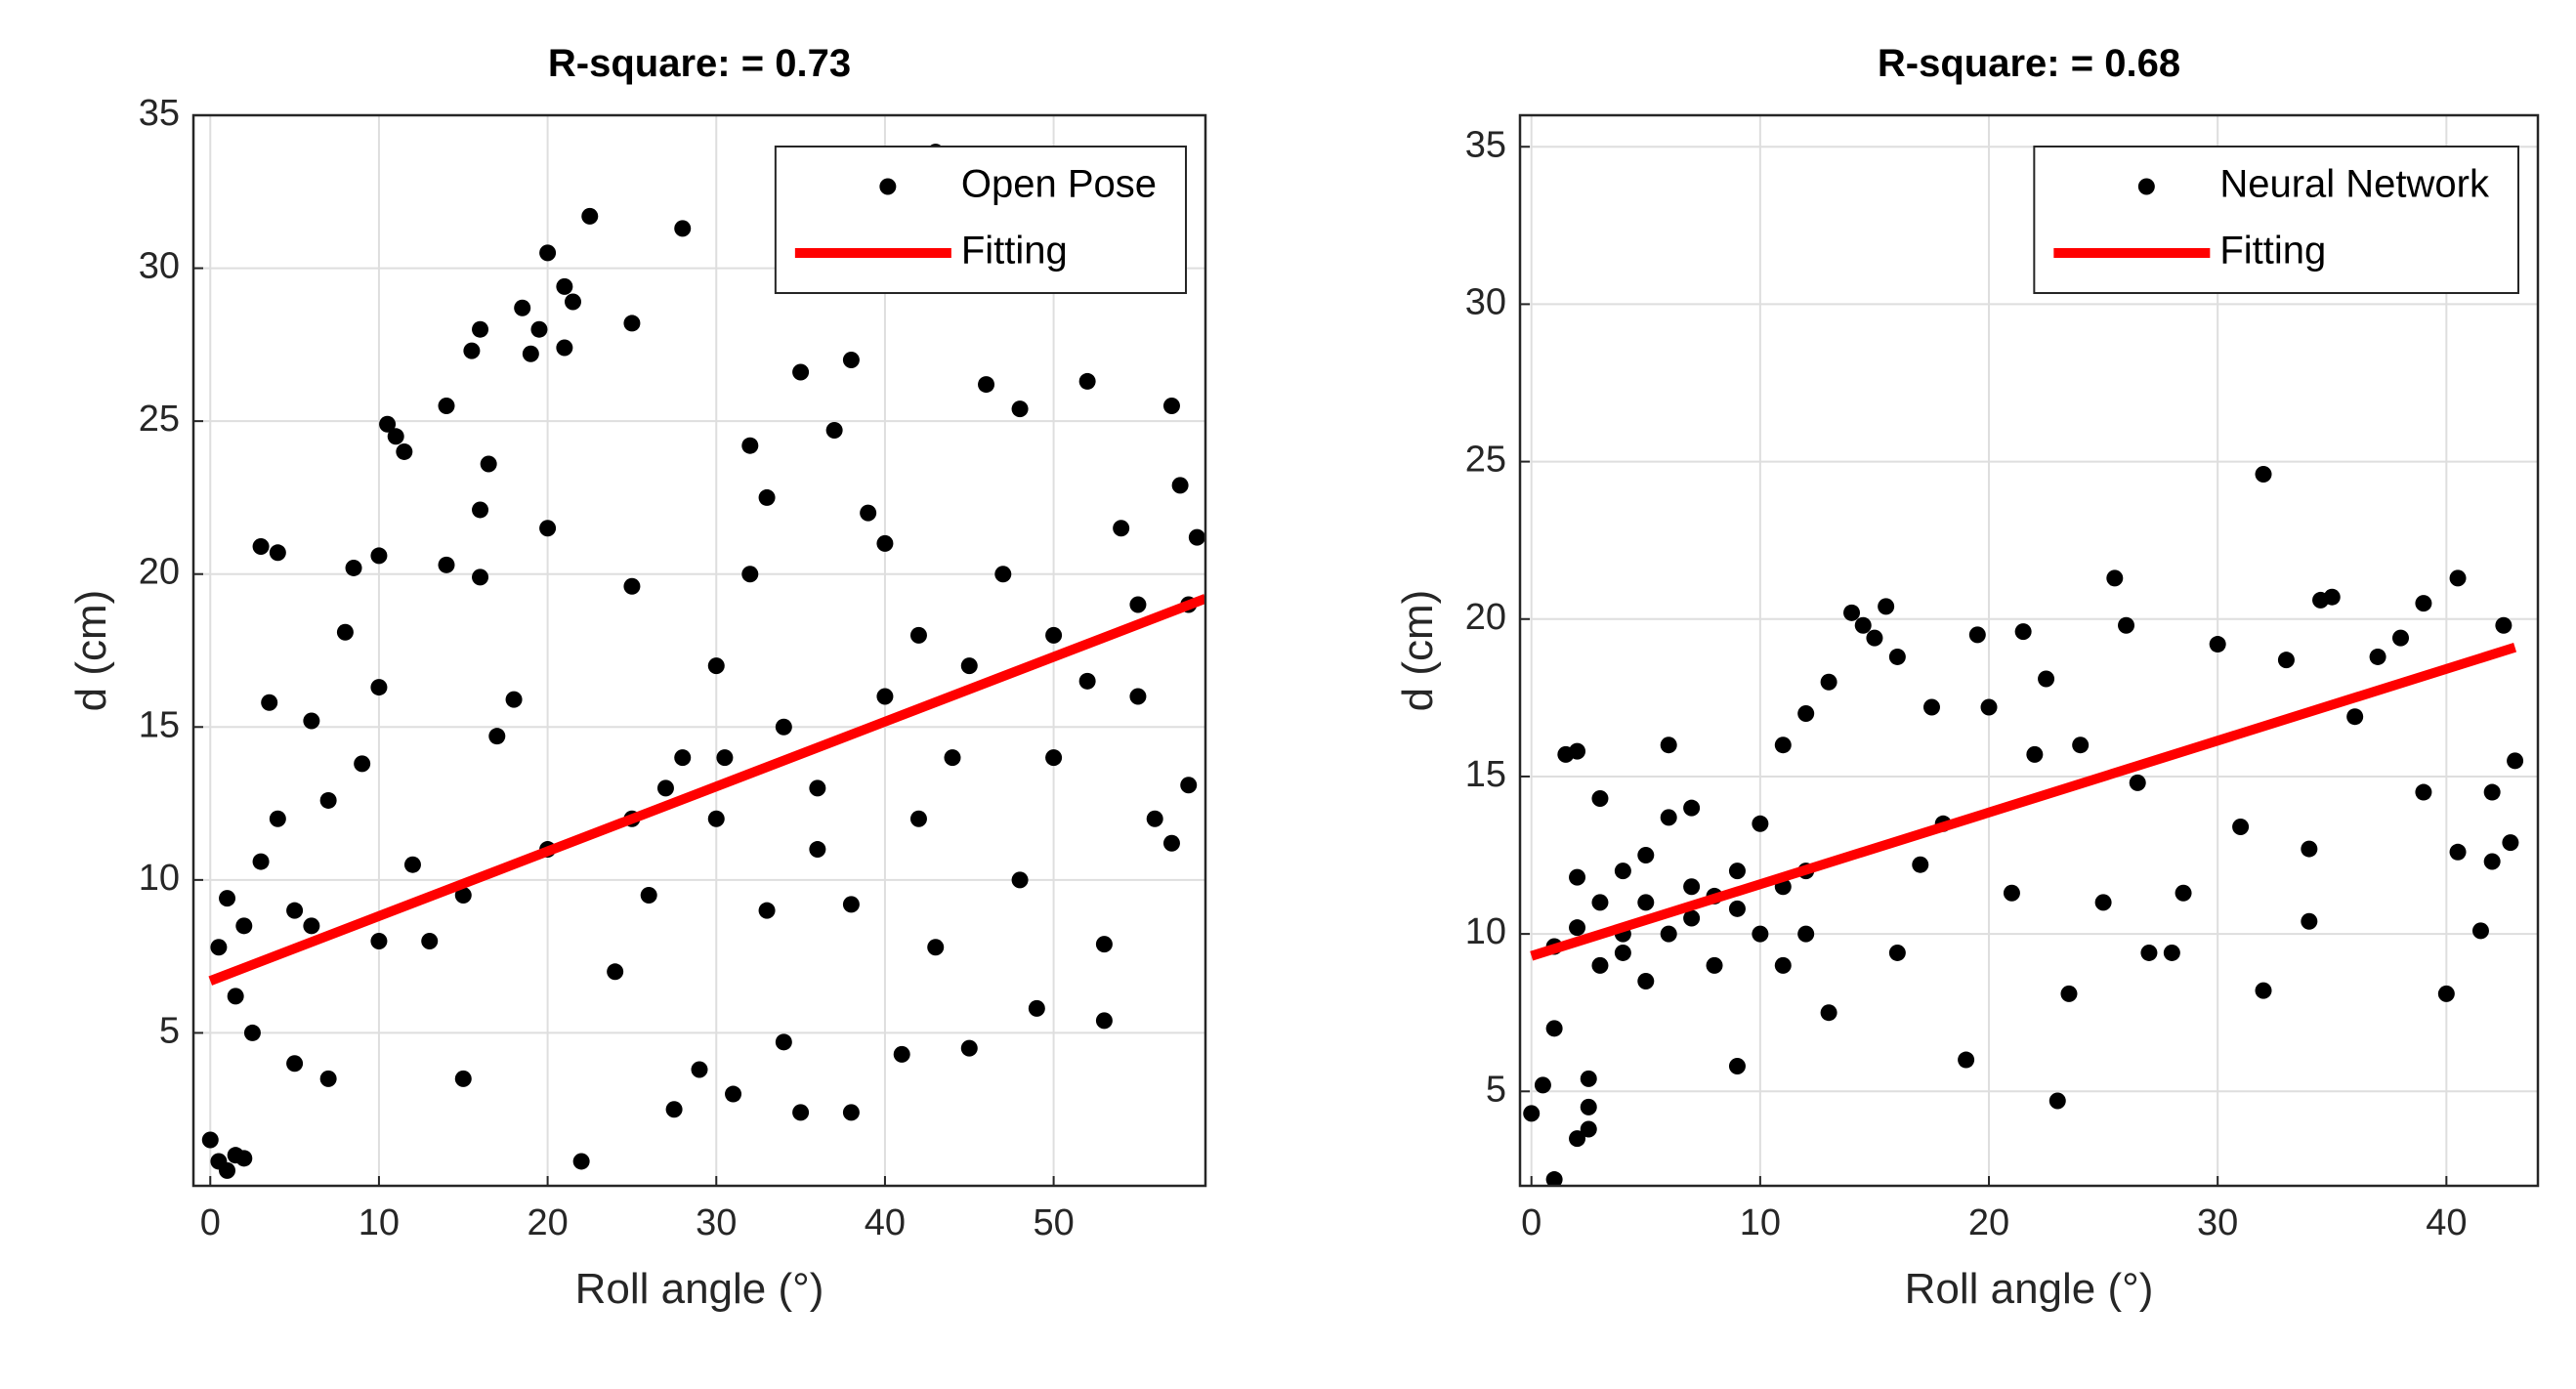 This screenshot has width=2576, height=1389. Describe the element at coordinates (2023, 802) in the screenshot. I see `fit-line` at that location.